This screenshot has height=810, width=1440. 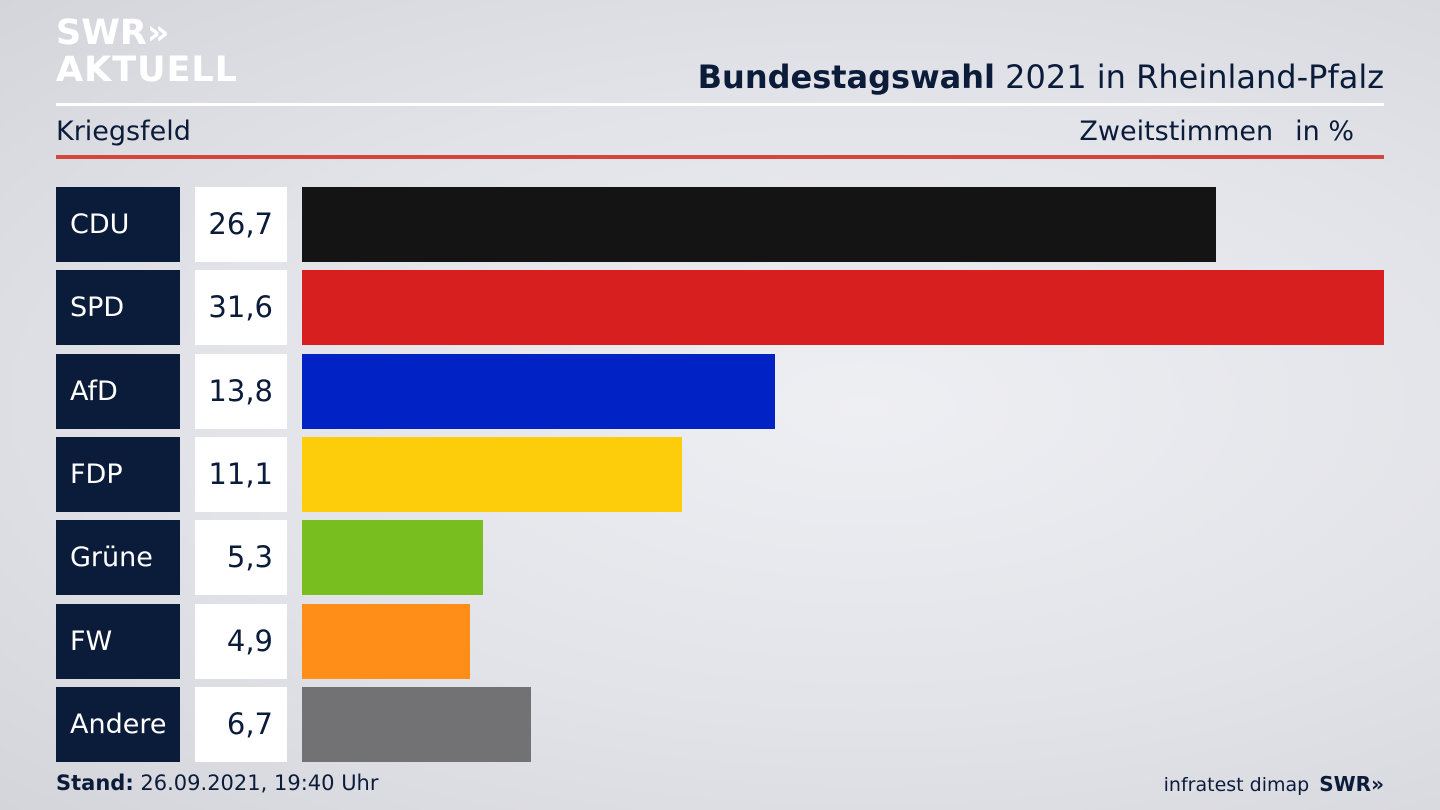 I want to click on measure-label: Zweitstimmen in %, so click(x=1216, y=131).